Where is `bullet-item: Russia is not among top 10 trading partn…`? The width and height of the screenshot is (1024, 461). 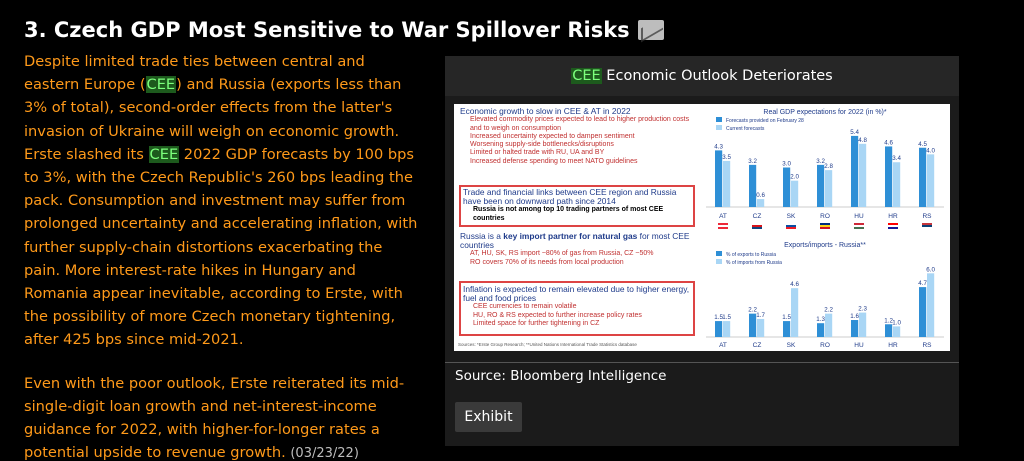
bullet-item: Russia is not among top 10 trading partn… is located at coordinates (568, 214).